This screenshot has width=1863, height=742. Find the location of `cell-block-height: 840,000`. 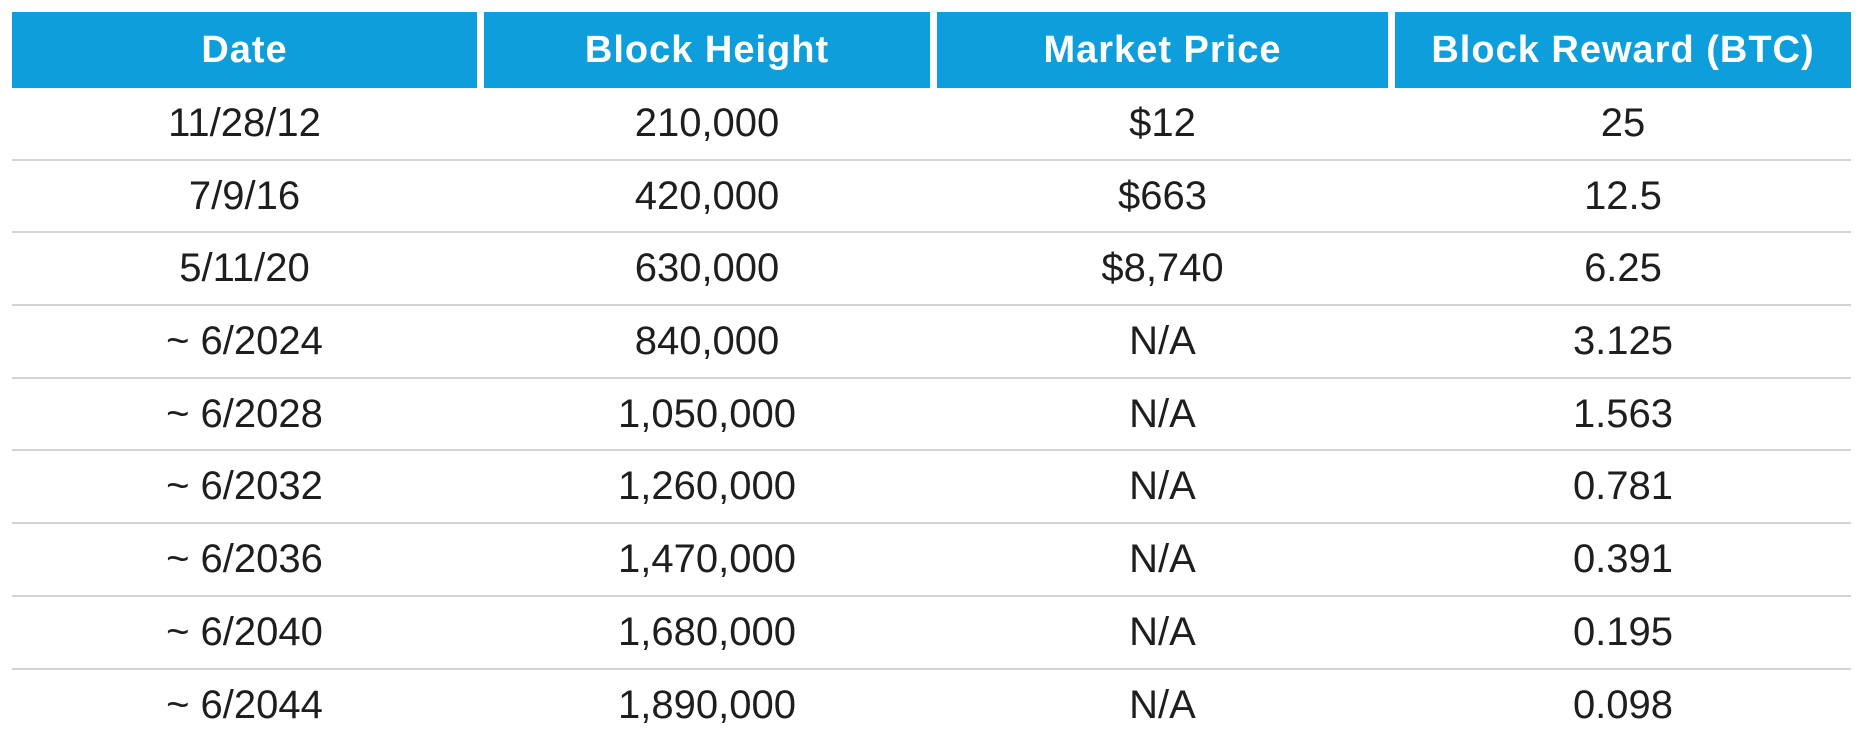

cell-block-height: 840,000 is located at coordinates (707, 340).